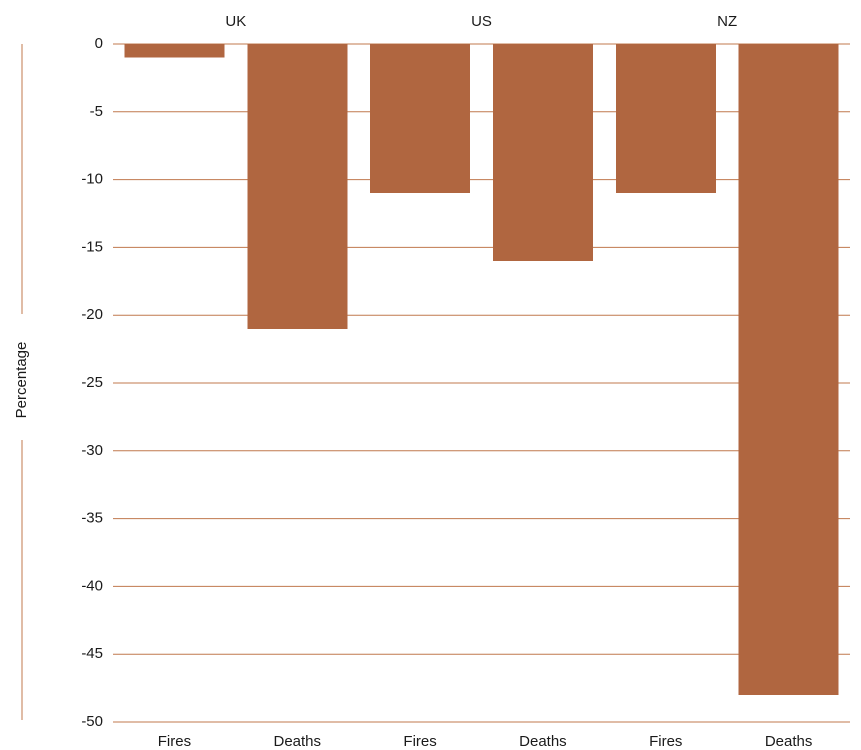 The height and width of the screenshot is (750, 861). I want to click on group-label-nz: NZ, so click(727, 21).